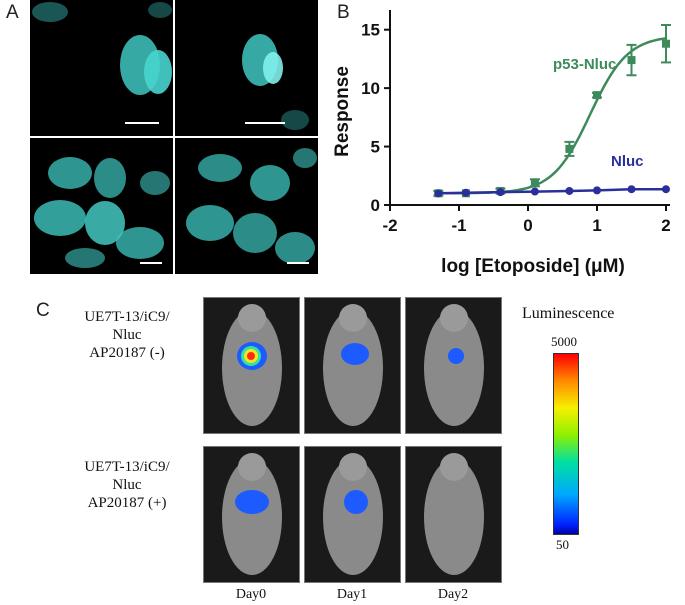 Image resolution: width=685 pixels, height=605 pixels. I want to click on mouse-image-row2-day0, so click(251, 514).